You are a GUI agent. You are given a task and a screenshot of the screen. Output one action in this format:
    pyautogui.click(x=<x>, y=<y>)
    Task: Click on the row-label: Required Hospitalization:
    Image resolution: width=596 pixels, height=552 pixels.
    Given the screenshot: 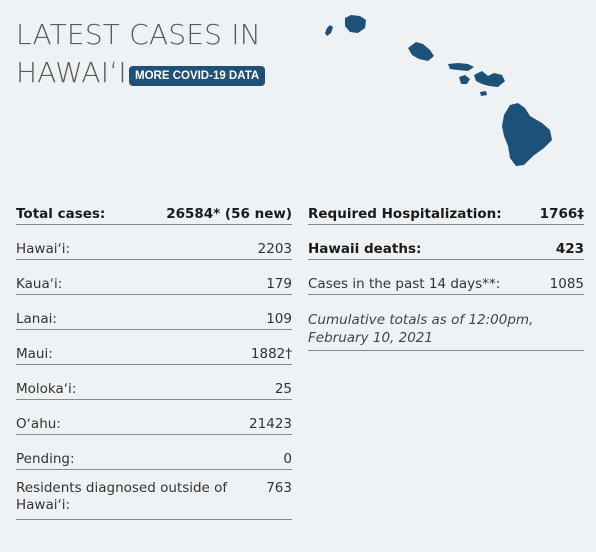 What is the action you would take?
    pyautogui.click(x=405, y=214)
    